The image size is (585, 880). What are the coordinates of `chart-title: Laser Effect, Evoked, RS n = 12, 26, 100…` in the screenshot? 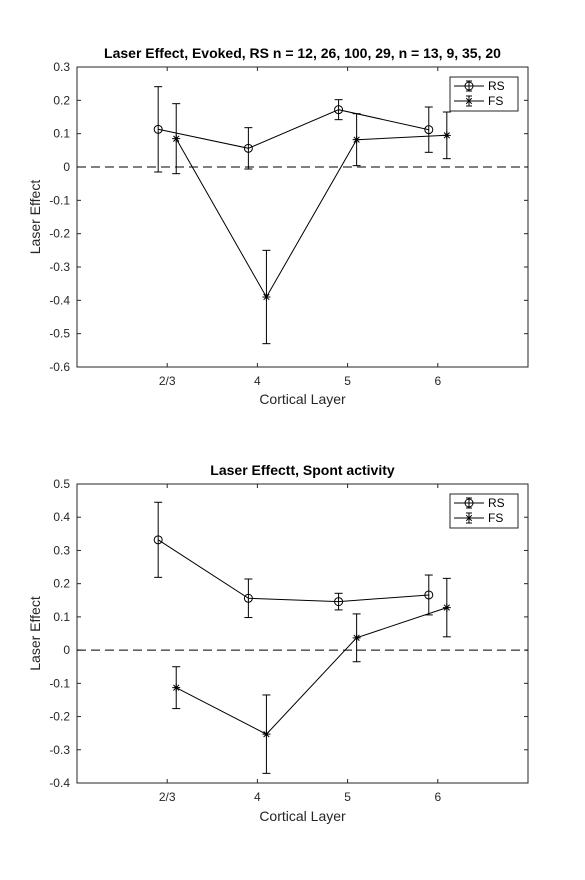 It's located at (302, 53).